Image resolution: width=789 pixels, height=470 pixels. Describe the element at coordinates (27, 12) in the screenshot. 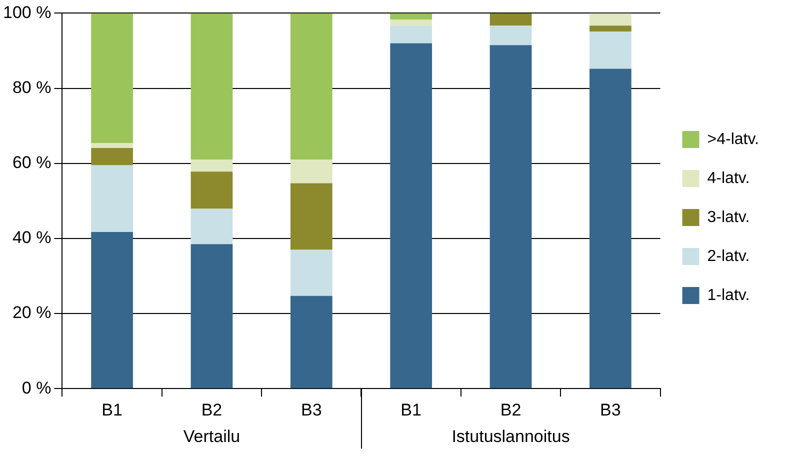

I see `y-tick-label: 100 %` at that location.